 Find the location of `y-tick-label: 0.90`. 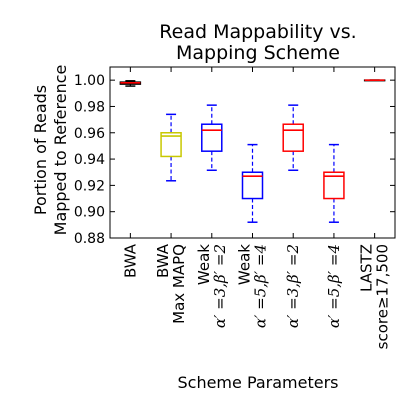

y-tick-label: 0.90 is located at coordinates (89, 213).